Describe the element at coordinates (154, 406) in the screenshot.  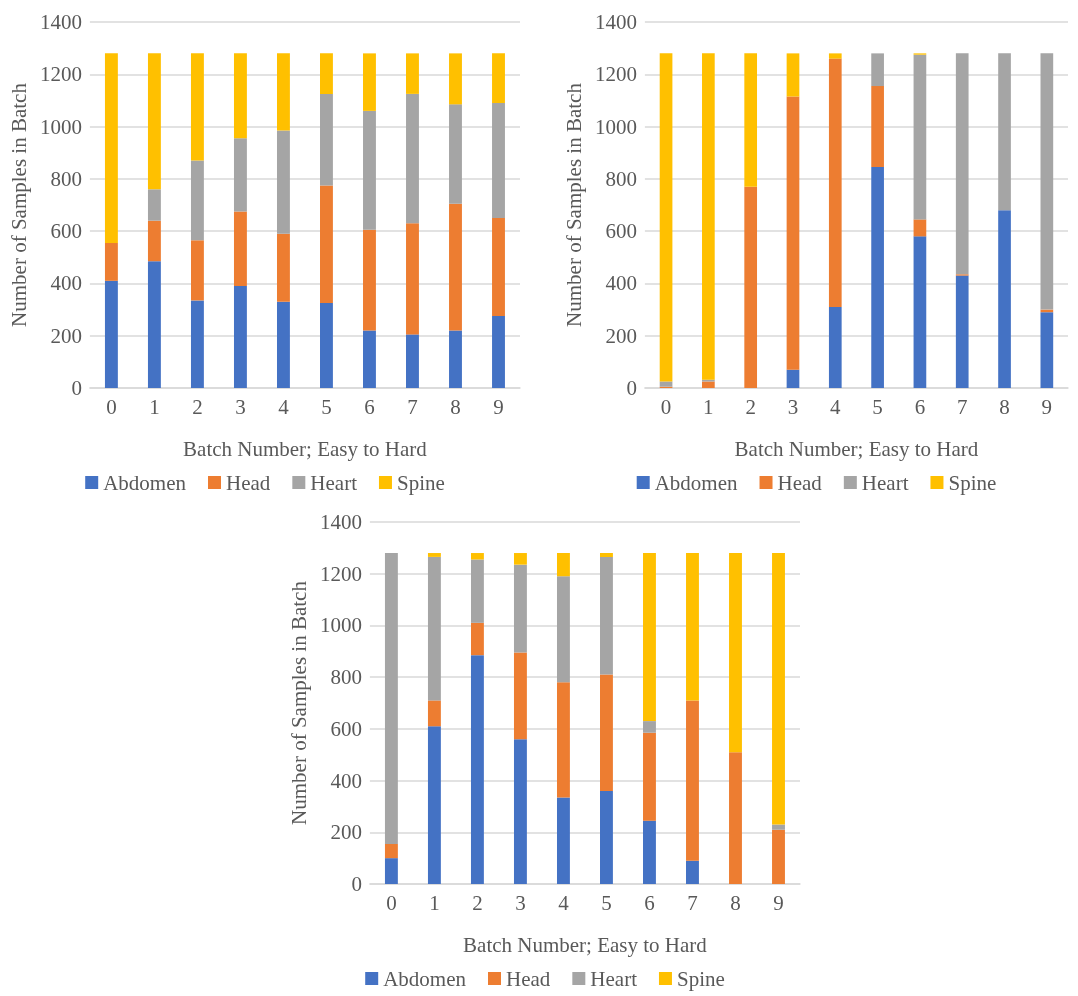
I see `x-tick-label: 1` at that location.